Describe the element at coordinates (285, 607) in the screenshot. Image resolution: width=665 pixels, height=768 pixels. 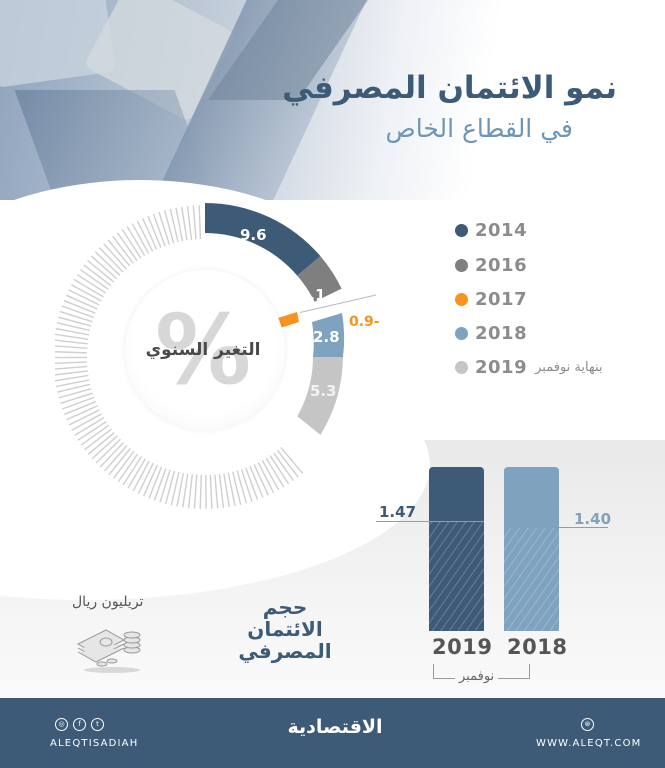
I see `volume-title-line1: حجم` at that location.